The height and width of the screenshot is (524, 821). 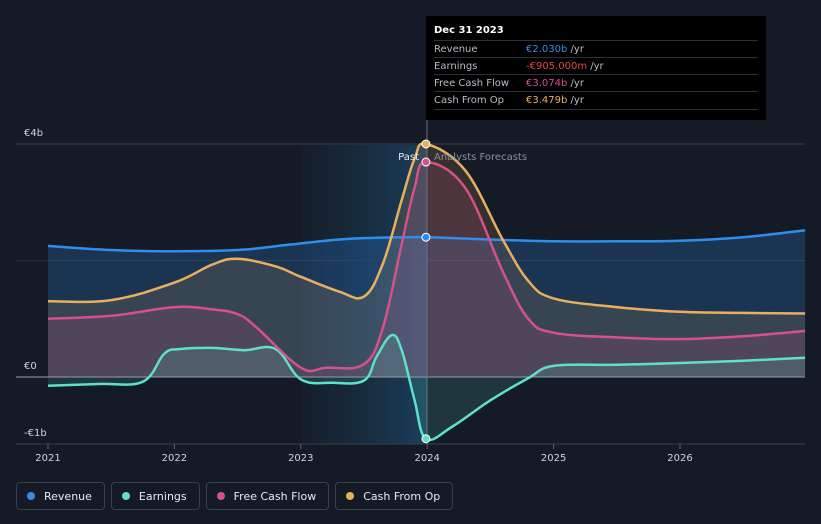 What do you see at coordinates (456, 66) in the screenshot?
I see `tooltip-label: Earnings` at bounding box center [456, 66].